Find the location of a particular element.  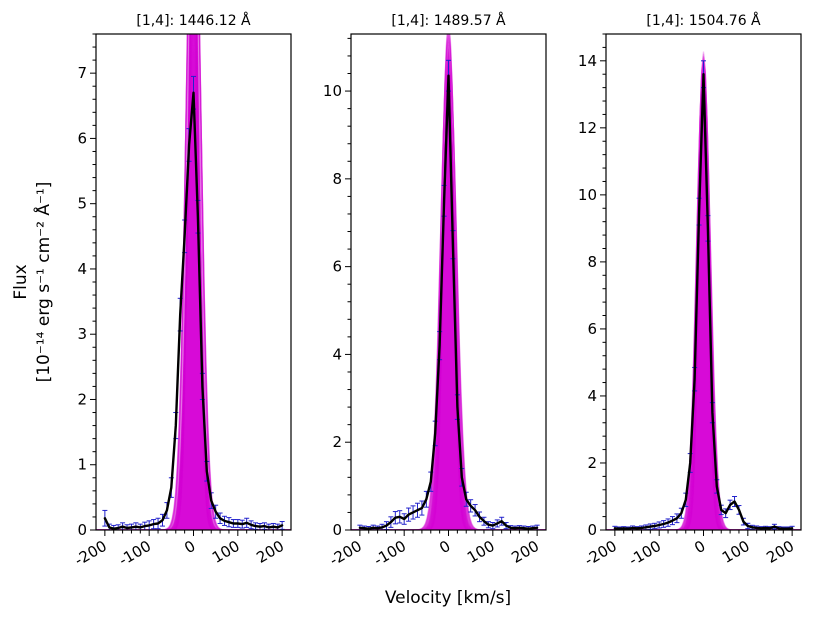

svg-text: 14 is located at coordinates (587, 61).